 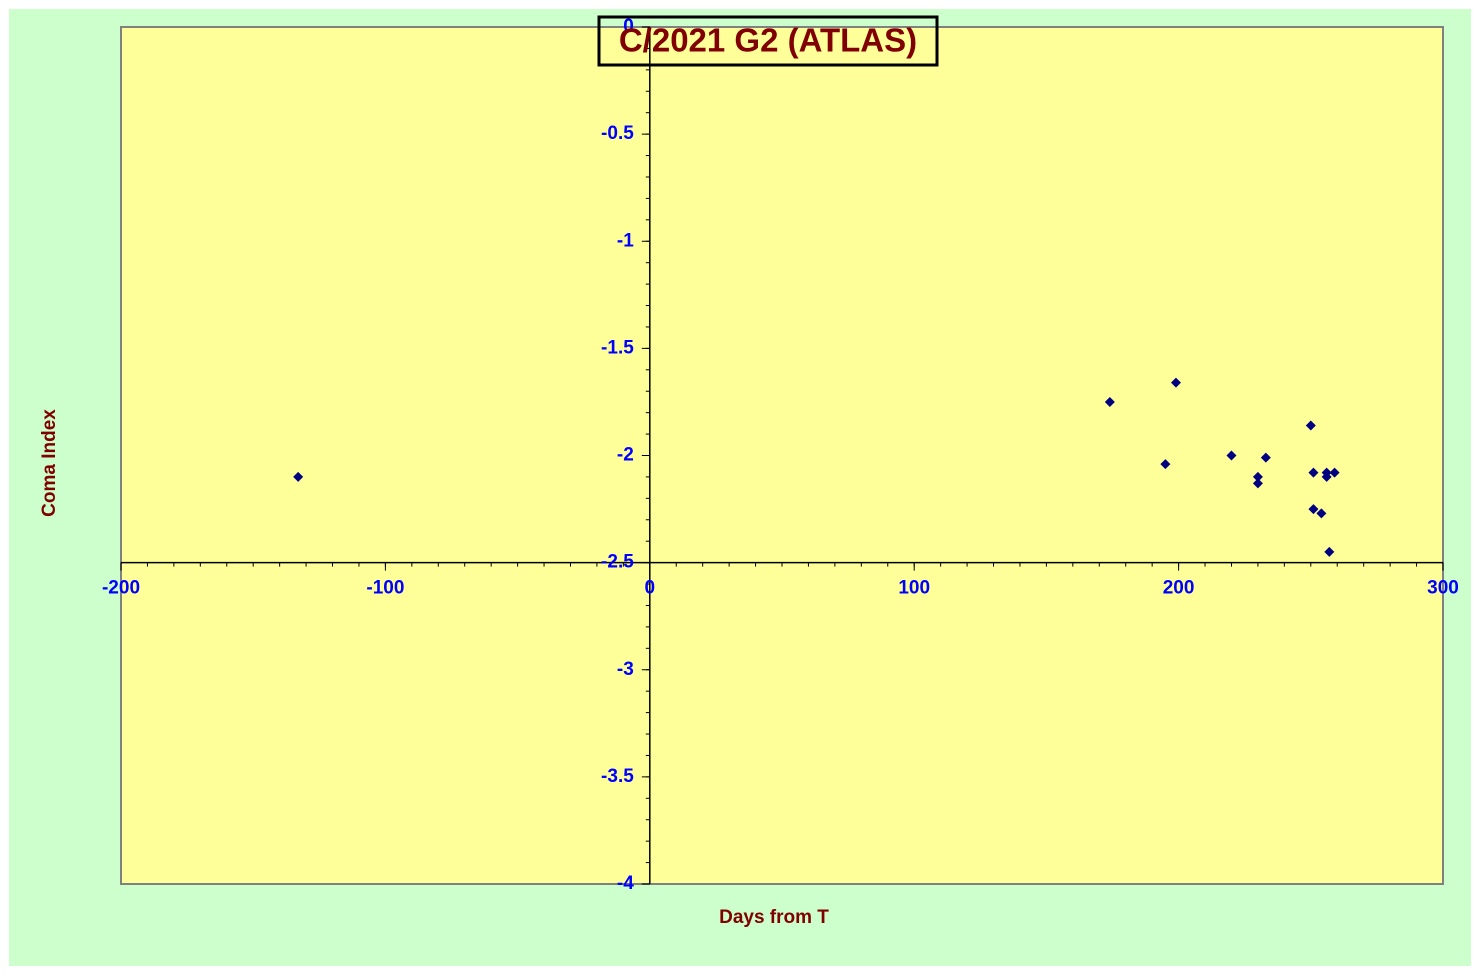 What do you see at coordinates (625, 669) in the screenshot?
I see `y-tick-label: -3` at bounding box center [625, 669].